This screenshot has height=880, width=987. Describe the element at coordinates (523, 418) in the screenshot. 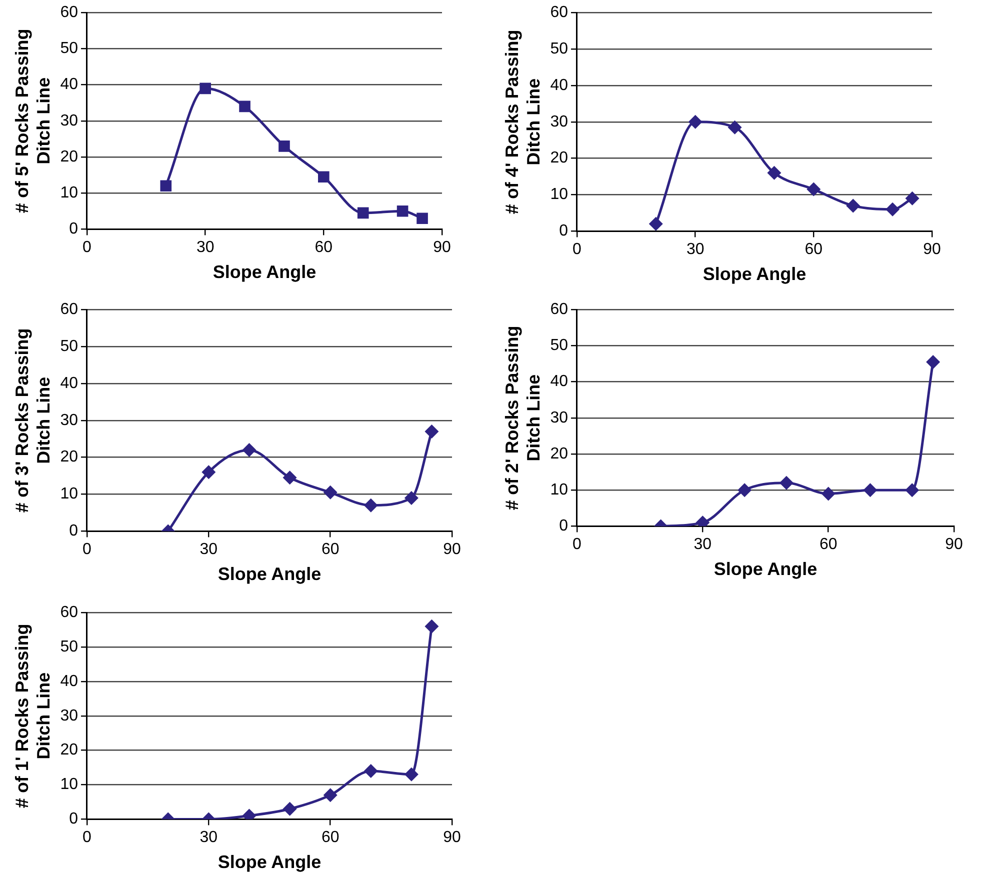

I see `y-axis-title: # of 2' Rocks Passing Ditch Line` at that location.